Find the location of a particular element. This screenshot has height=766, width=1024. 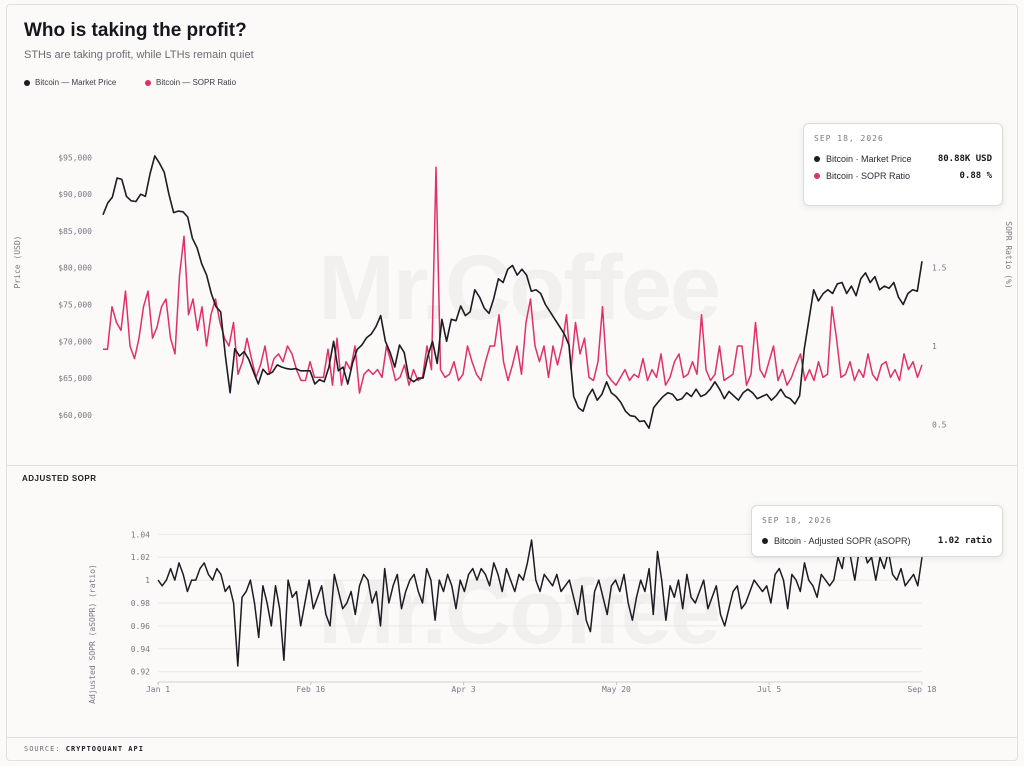

series-line-asopr is located at coordinates (540, 603).